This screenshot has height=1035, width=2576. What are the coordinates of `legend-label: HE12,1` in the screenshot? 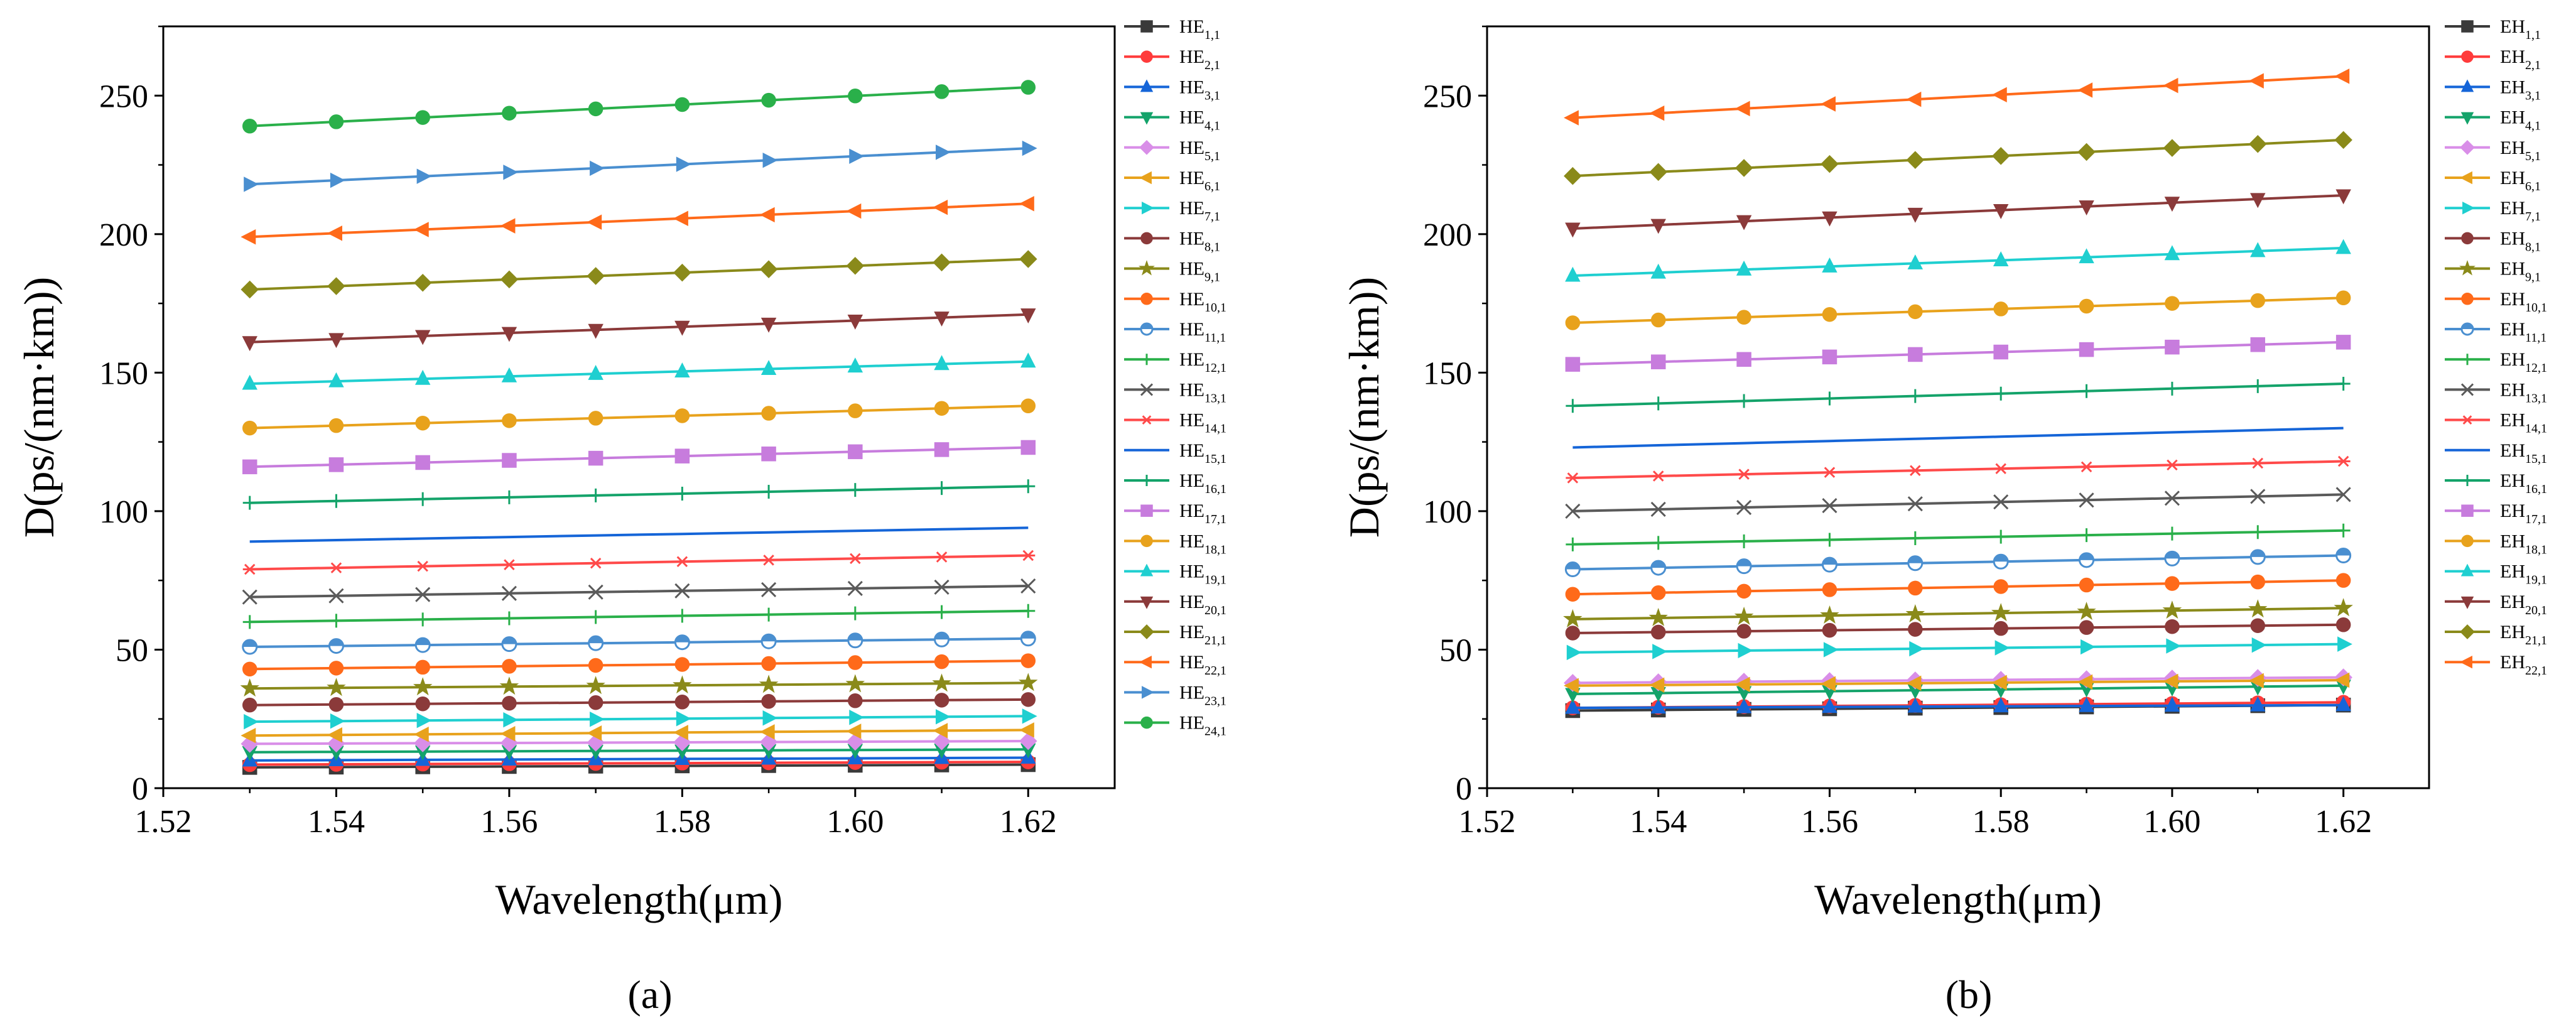 It's located at (1202, 362).